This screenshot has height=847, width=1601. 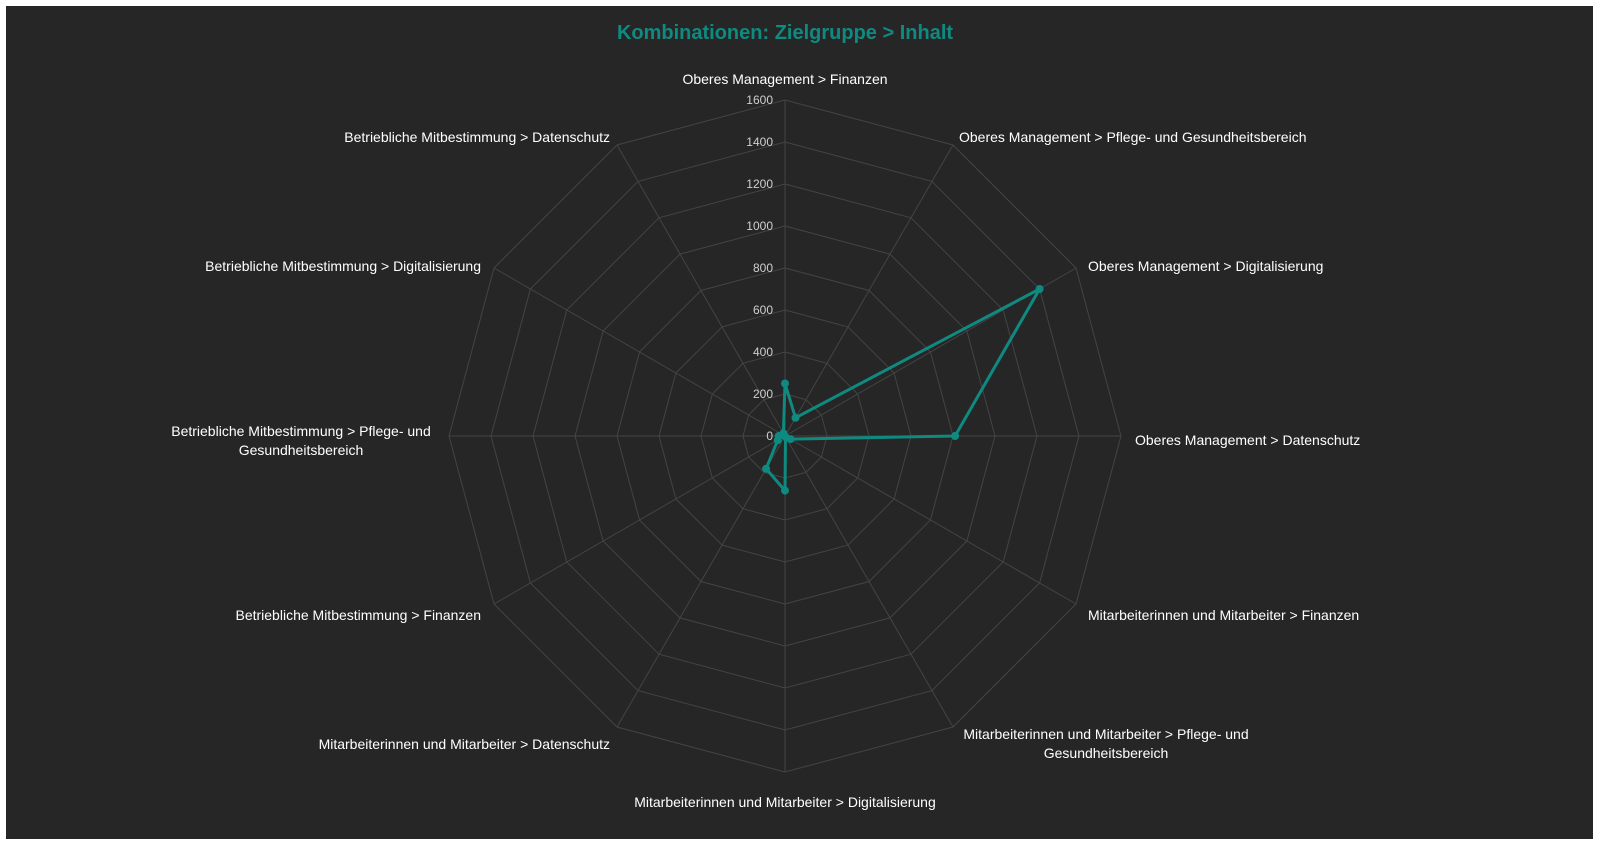 I want to click on radial-tick-labels: 0 200 400 600 800 1000 1200 1400 1600, so click(x=759, y=268).